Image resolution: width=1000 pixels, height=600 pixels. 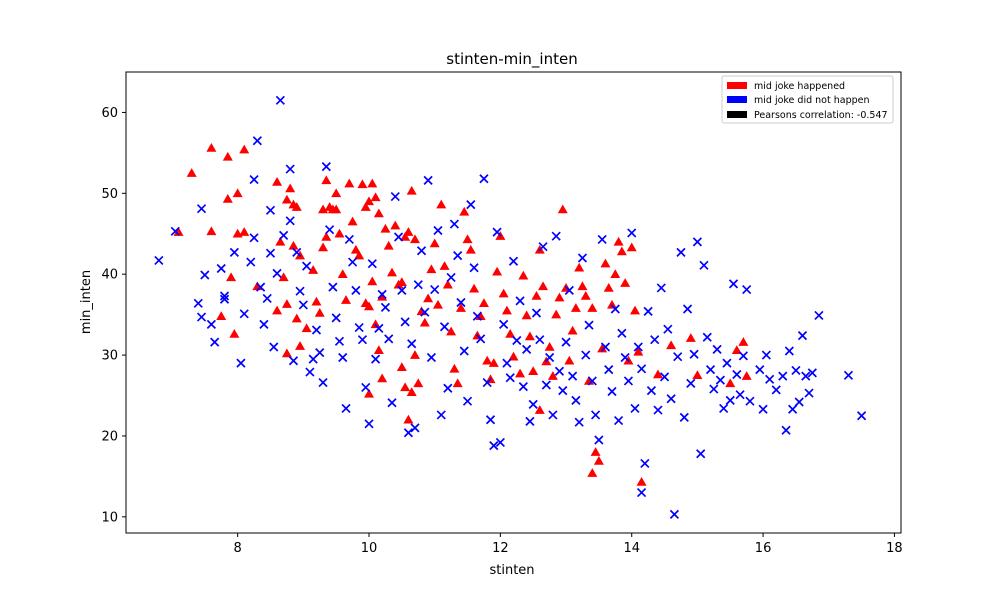 What do you see at coordinates (511, 570) in the screenshot?
I see `x-axis-label: stinten` at bounding box center [511, 570].